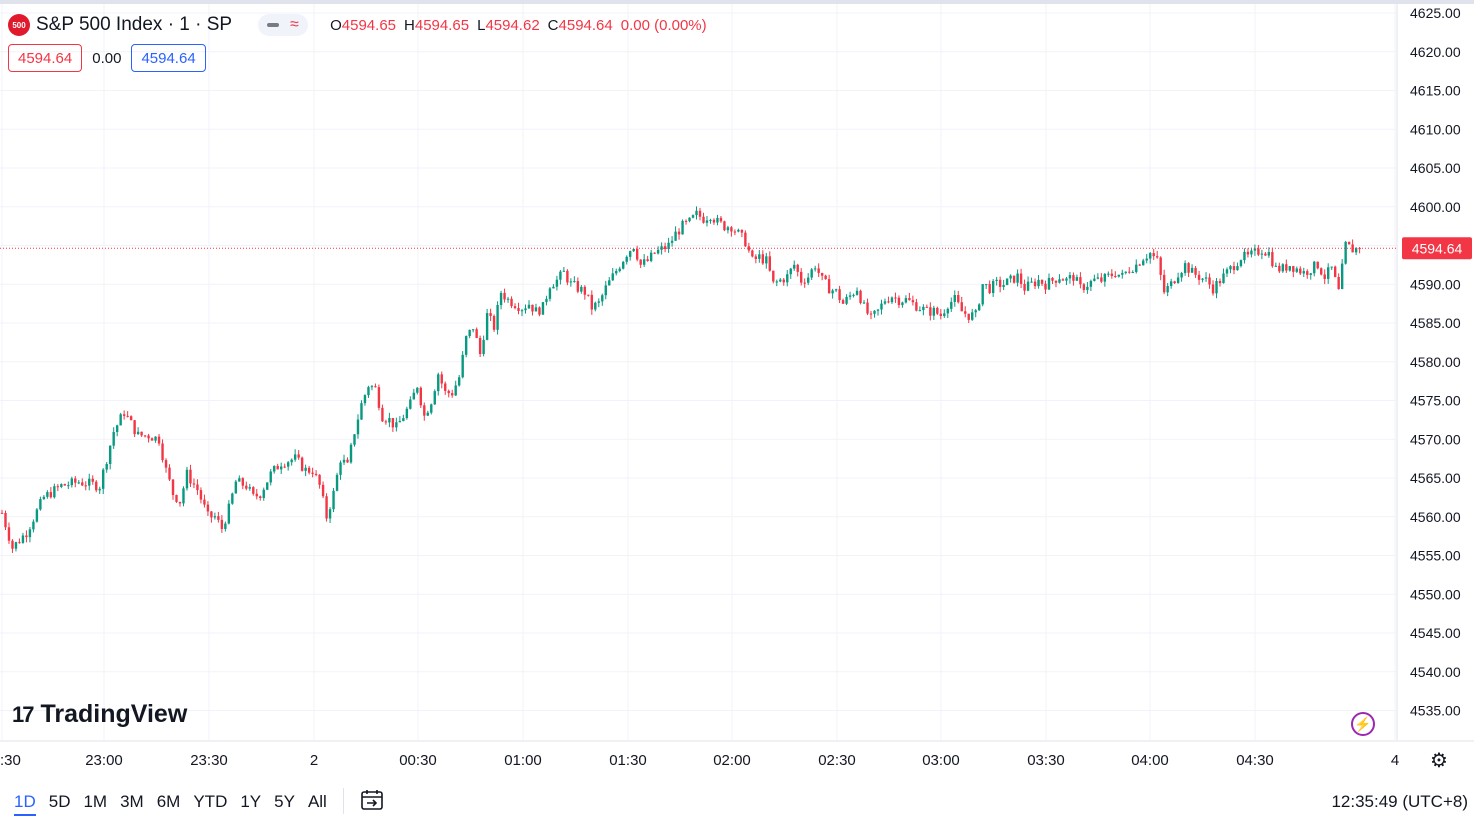 The height and width of the screenshot is (818, 1474). Describe the element at coordinates (283, 25) in the screenshot. I see `legend-toggle-pill: ≈` at that location.